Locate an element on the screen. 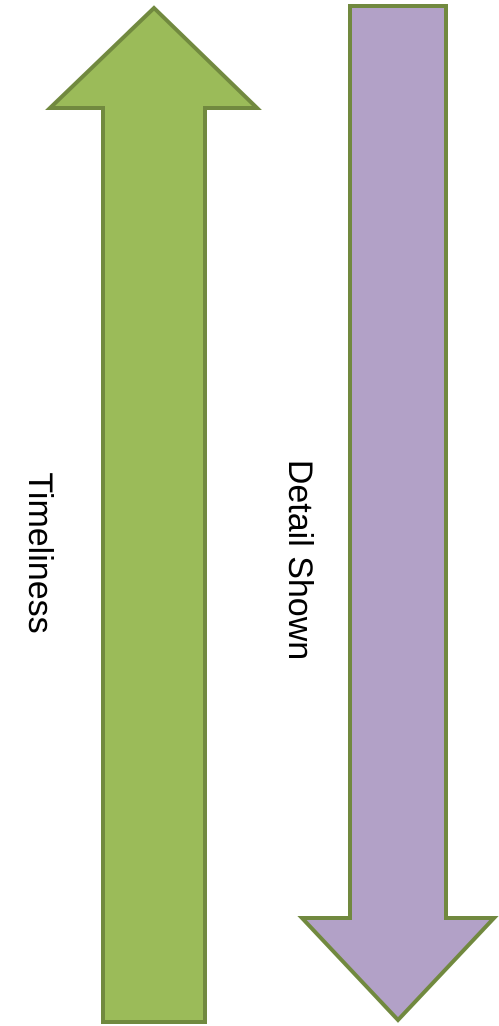 This screenshot has height=1026, width=499. detail-shown-label: Detail Shown is located at coordinates (300, 560).